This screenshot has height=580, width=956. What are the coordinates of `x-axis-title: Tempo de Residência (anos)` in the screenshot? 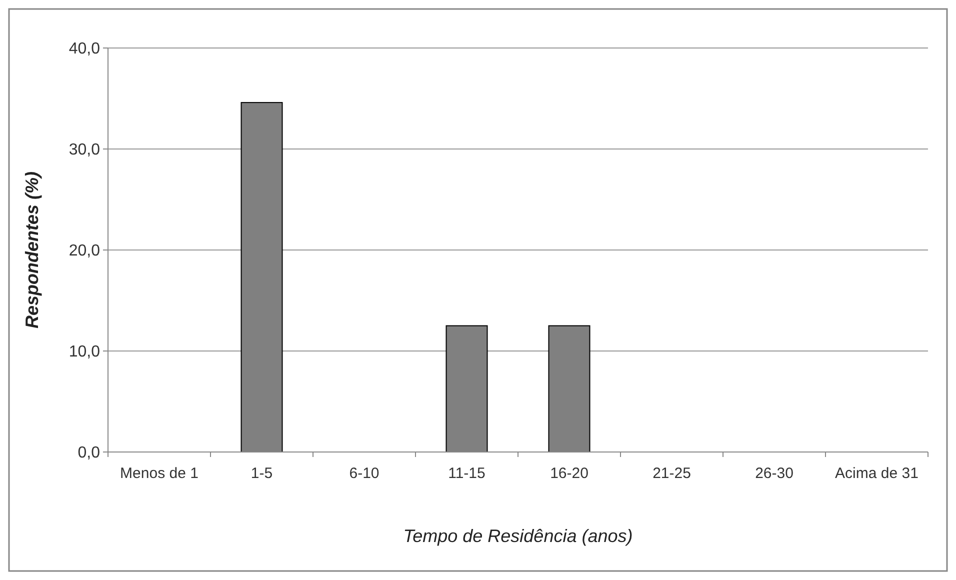 It's located at (518, 536).